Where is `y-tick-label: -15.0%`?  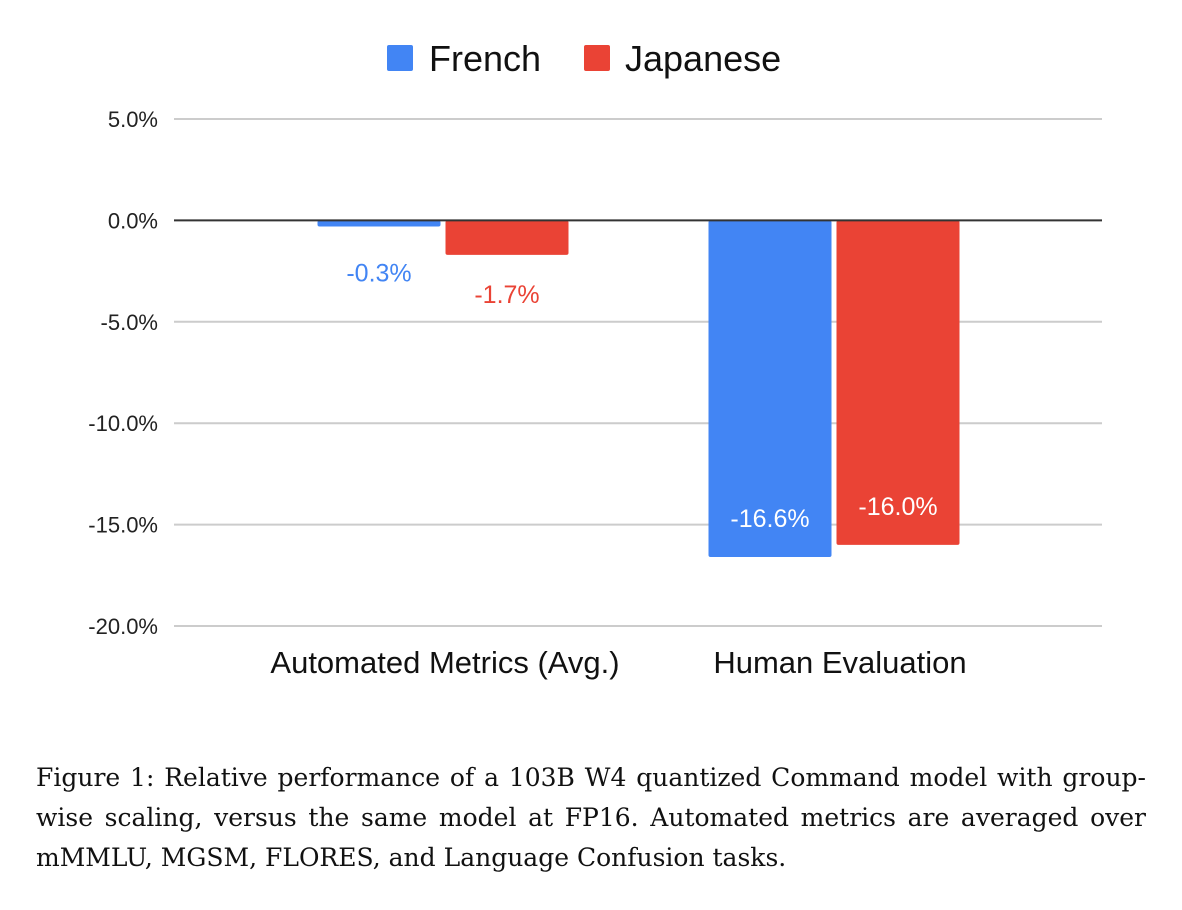
y-tick-label: -15.0% is located at coordinates (123, 525).